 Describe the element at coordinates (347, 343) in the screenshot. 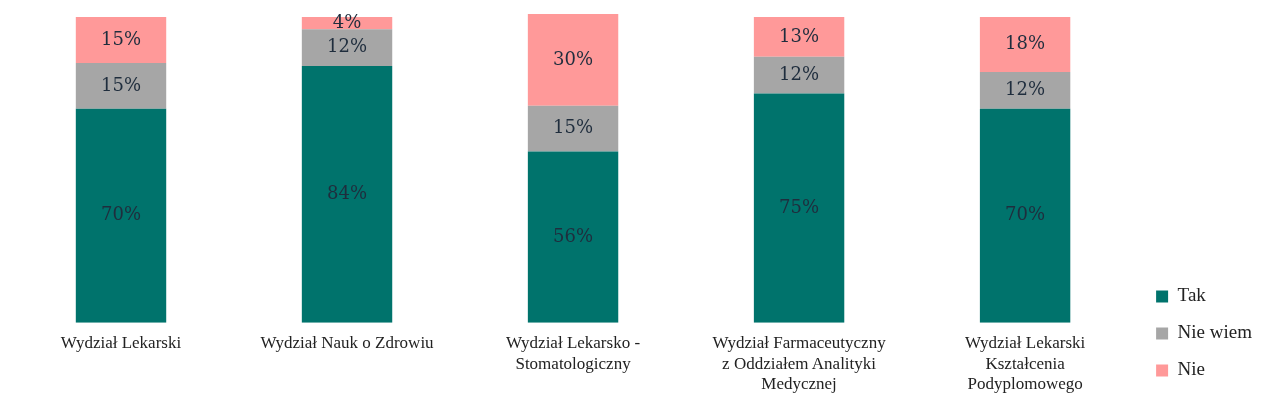

I see `x-tick-label: Wydział Nauk o Zdrowiu` at that location.